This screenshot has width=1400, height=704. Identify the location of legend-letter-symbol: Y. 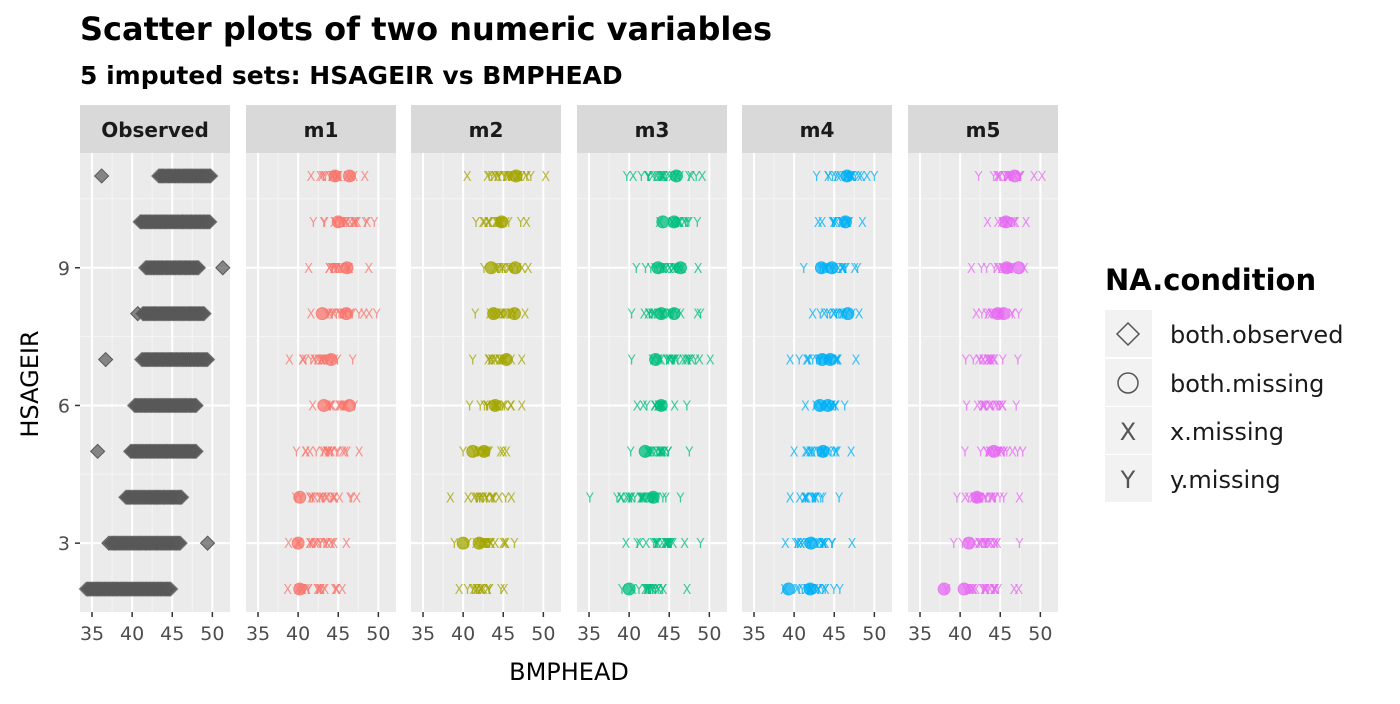
(1128, 480).